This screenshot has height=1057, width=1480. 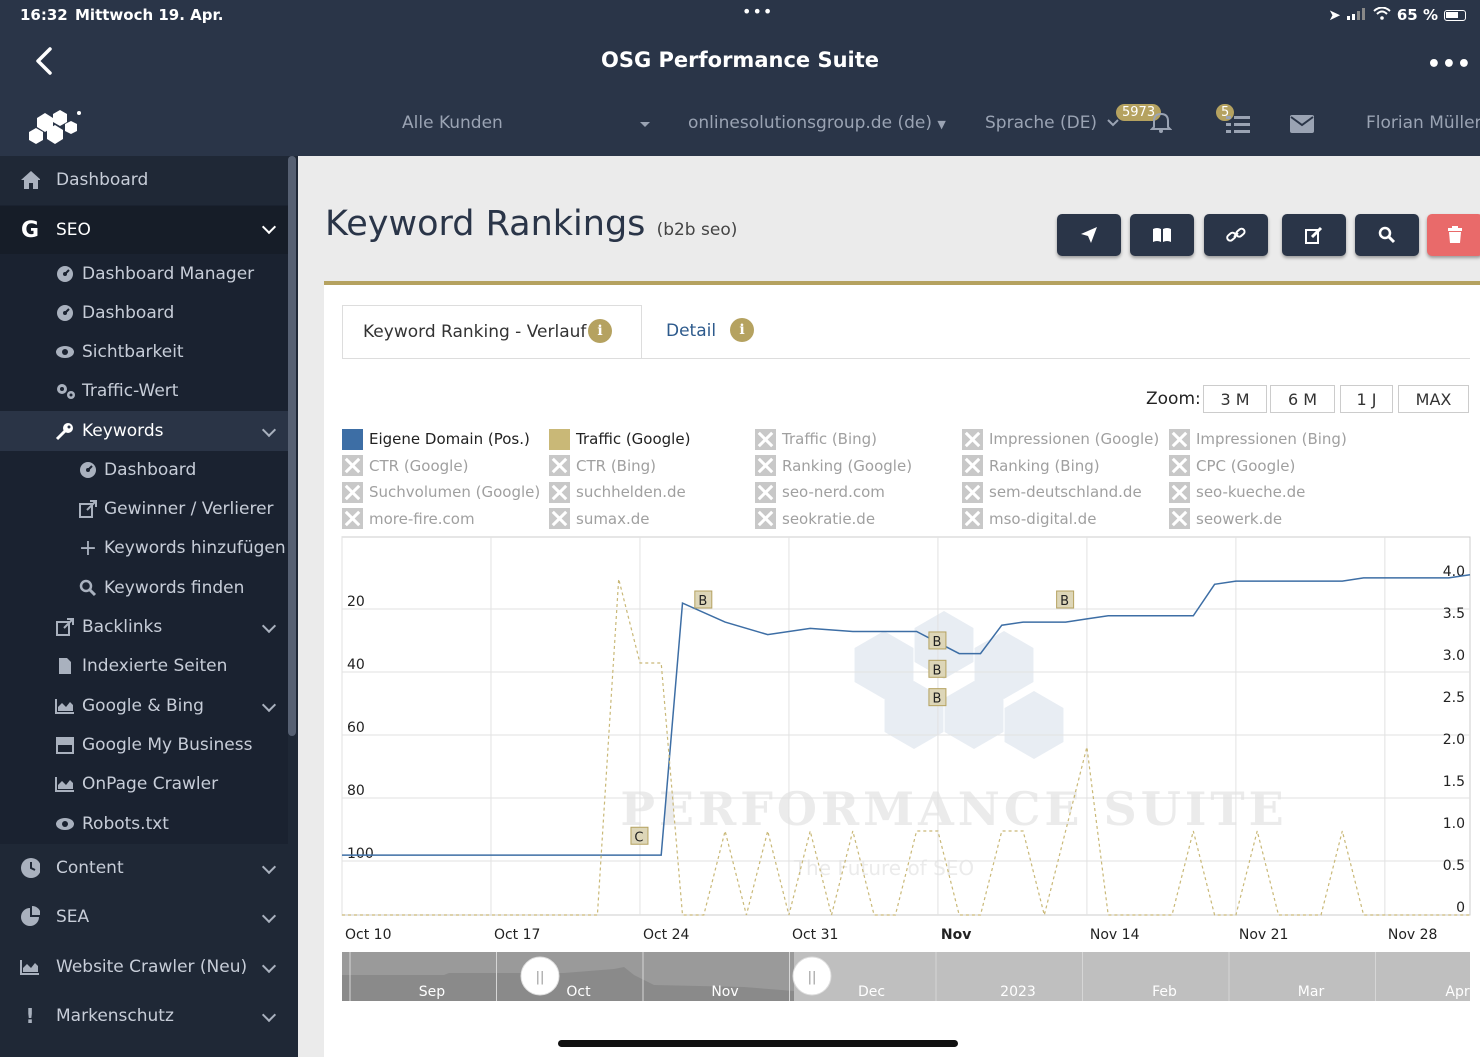 I want to click on sidebar-scrollbar, so click(x=292, y=446).